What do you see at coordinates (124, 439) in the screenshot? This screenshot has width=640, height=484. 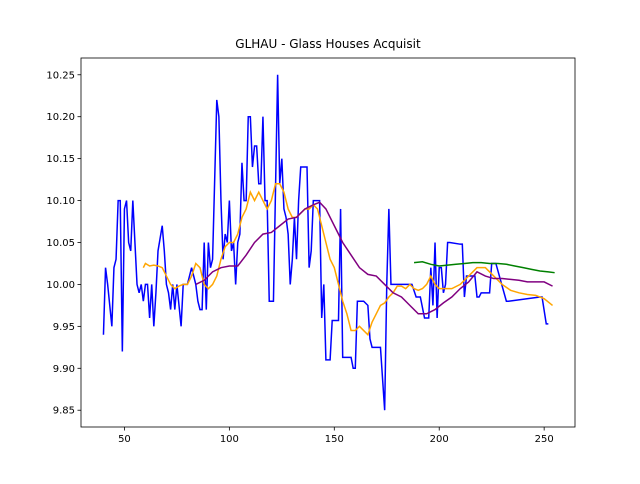 I see `x-tick-label: 50` at bounding box center [124, 439].